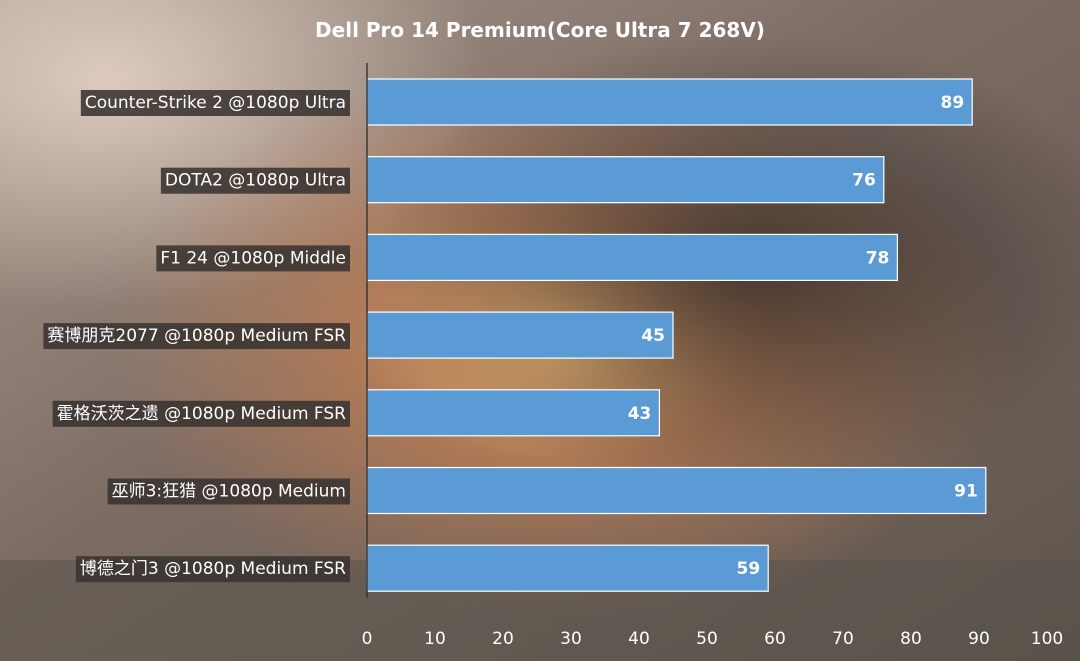 The height and width of the screenshot is (661, 1080). What do you see at coordinates (435, 639) in the screenshot?
I see `x-tick-label-10: 10` at bounding box center [435, 639].